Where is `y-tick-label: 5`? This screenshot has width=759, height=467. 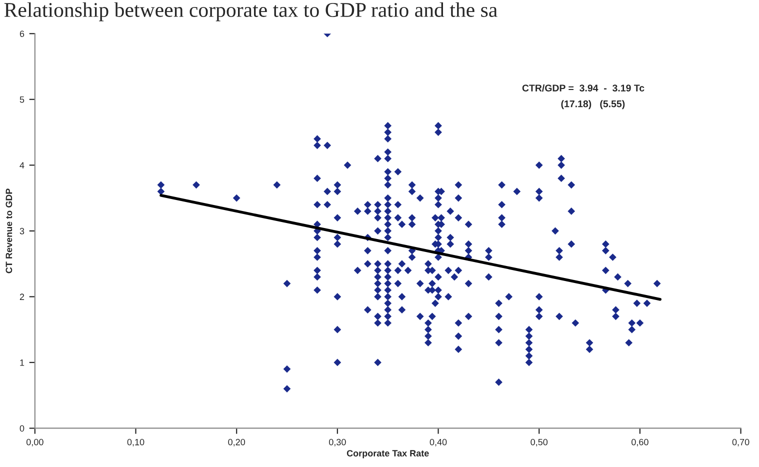 y-tick-label: 5 is located at coordinates (22, 99).